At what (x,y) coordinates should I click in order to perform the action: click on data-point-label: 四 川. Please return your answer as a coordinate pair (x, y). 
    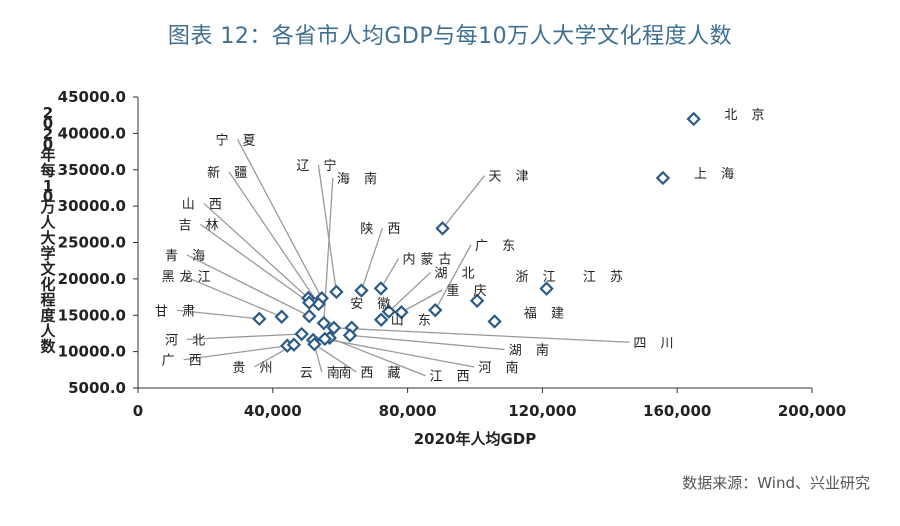
    Looking at the image, I should click on (655, 343).